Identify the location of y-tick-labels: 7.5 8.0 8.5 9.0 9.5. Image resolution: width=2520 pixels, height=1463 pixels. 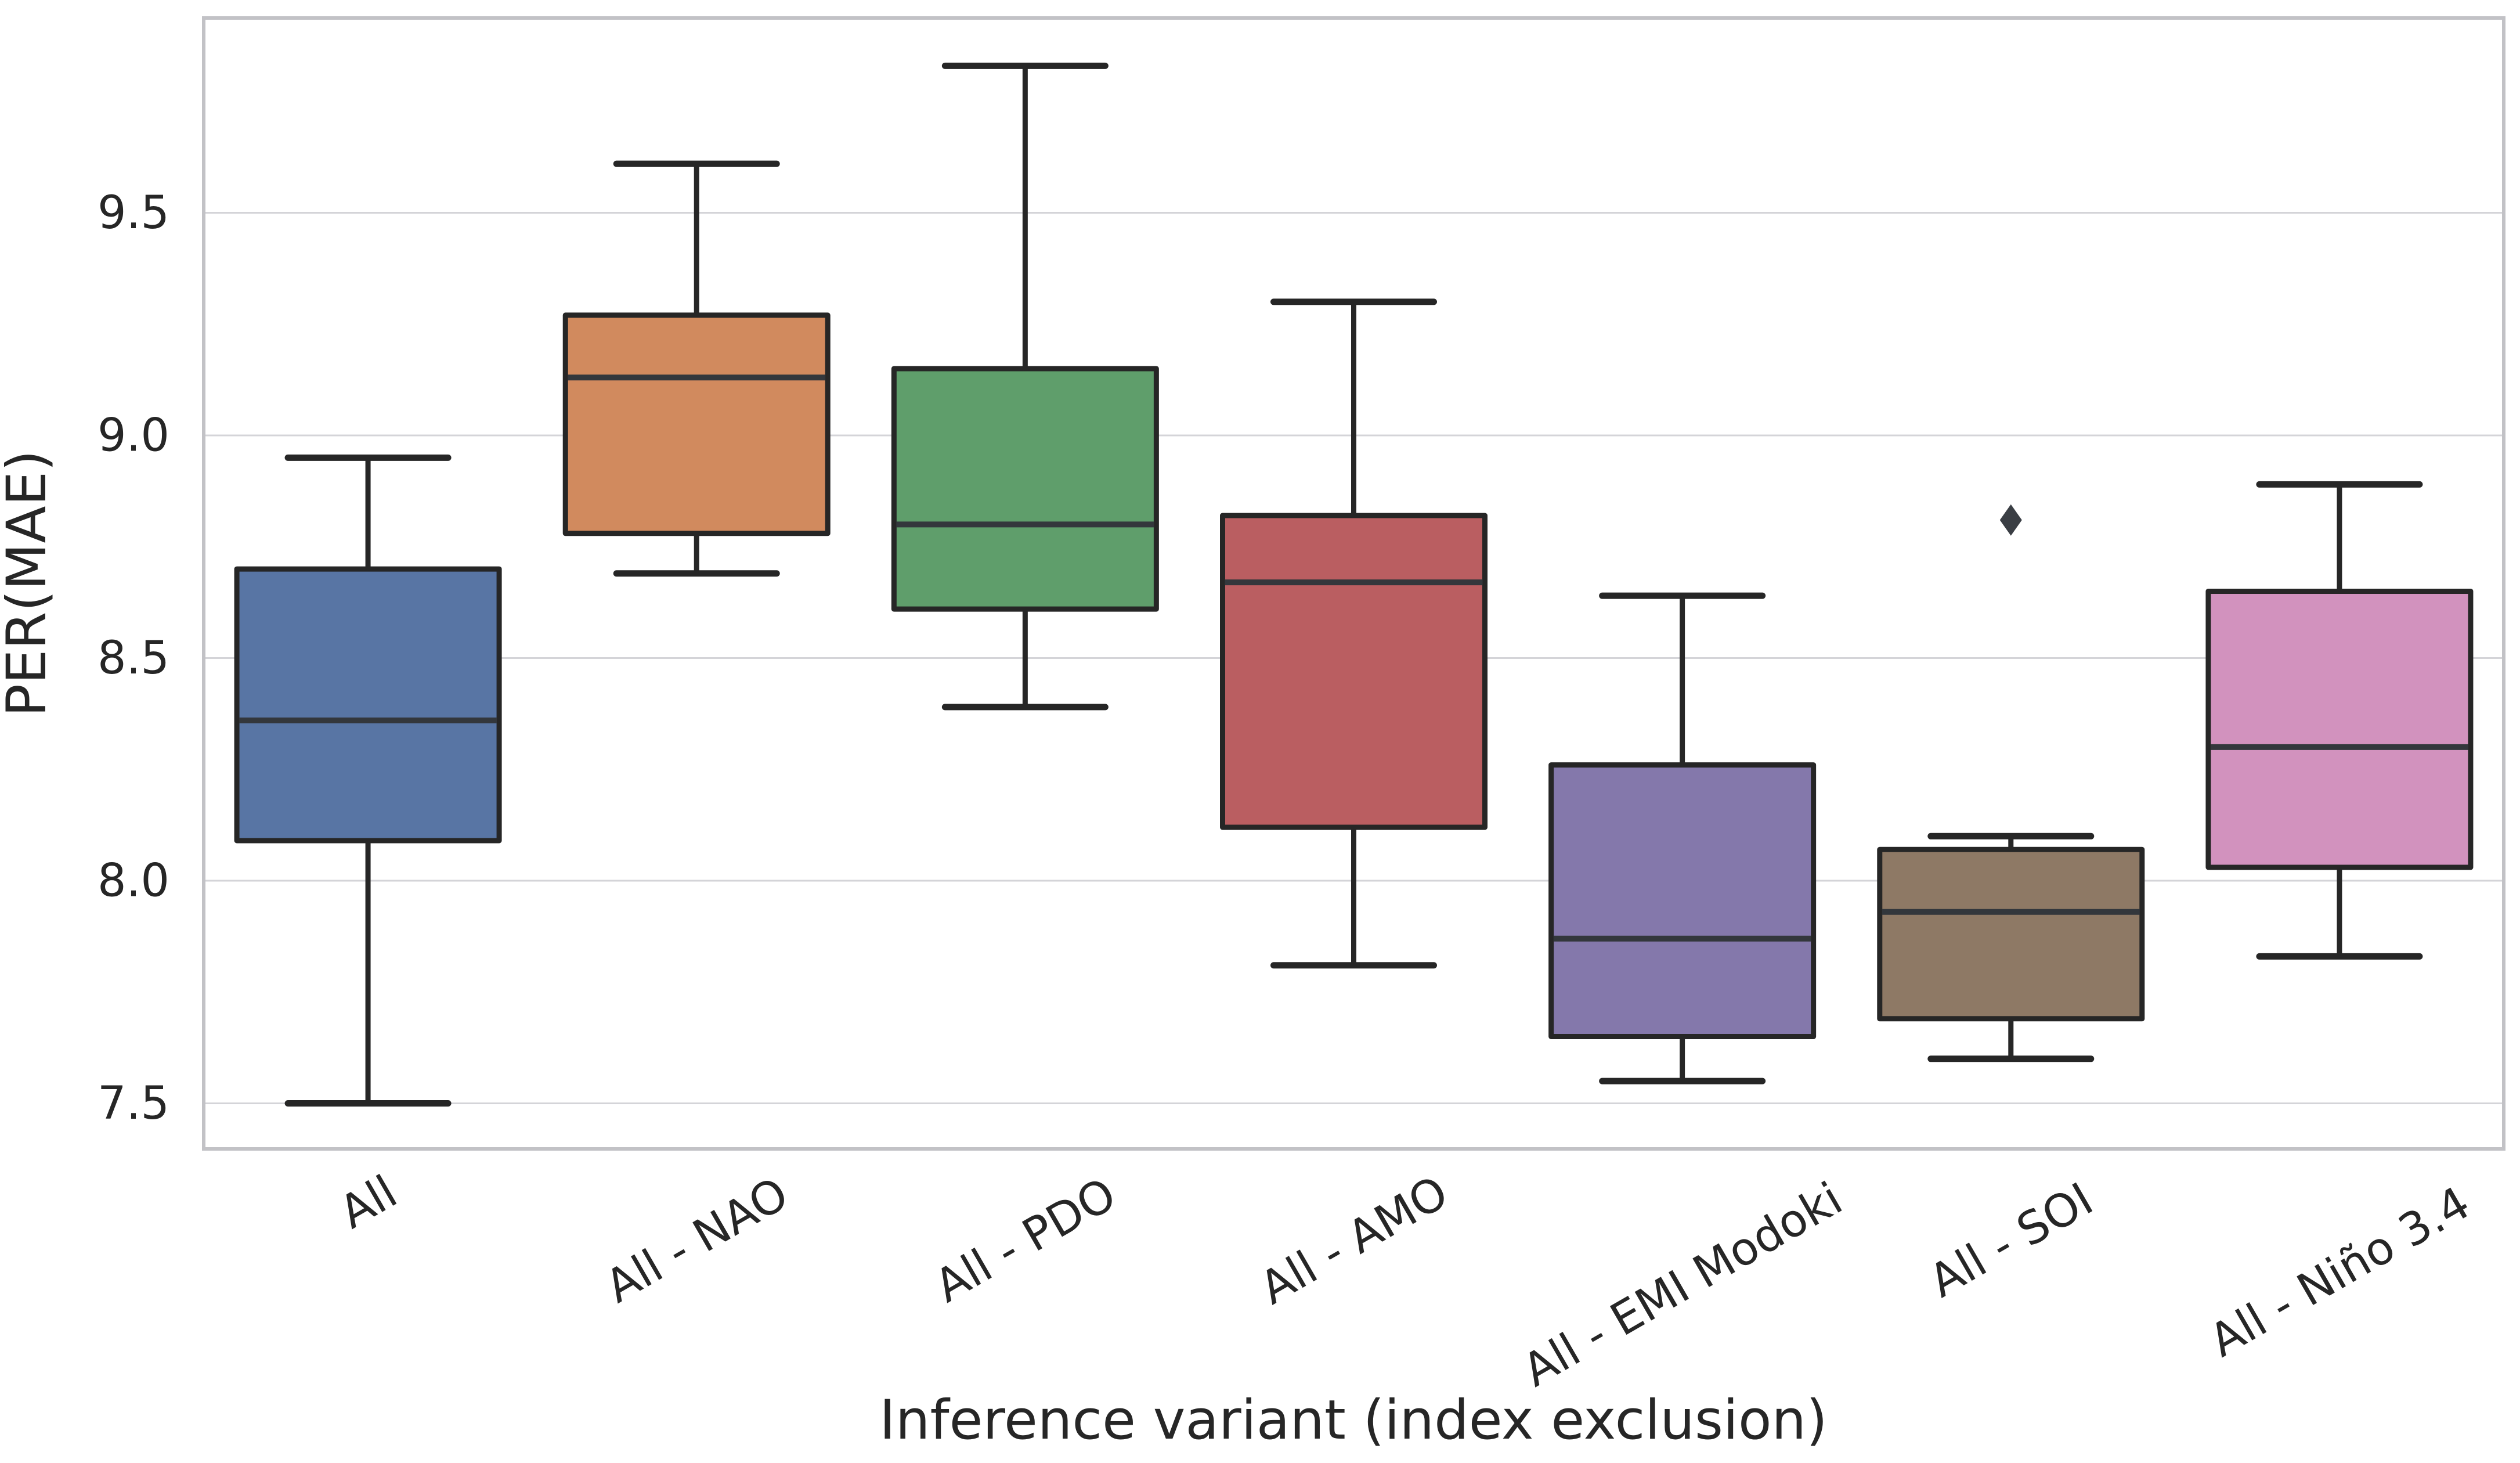
(133, 659).